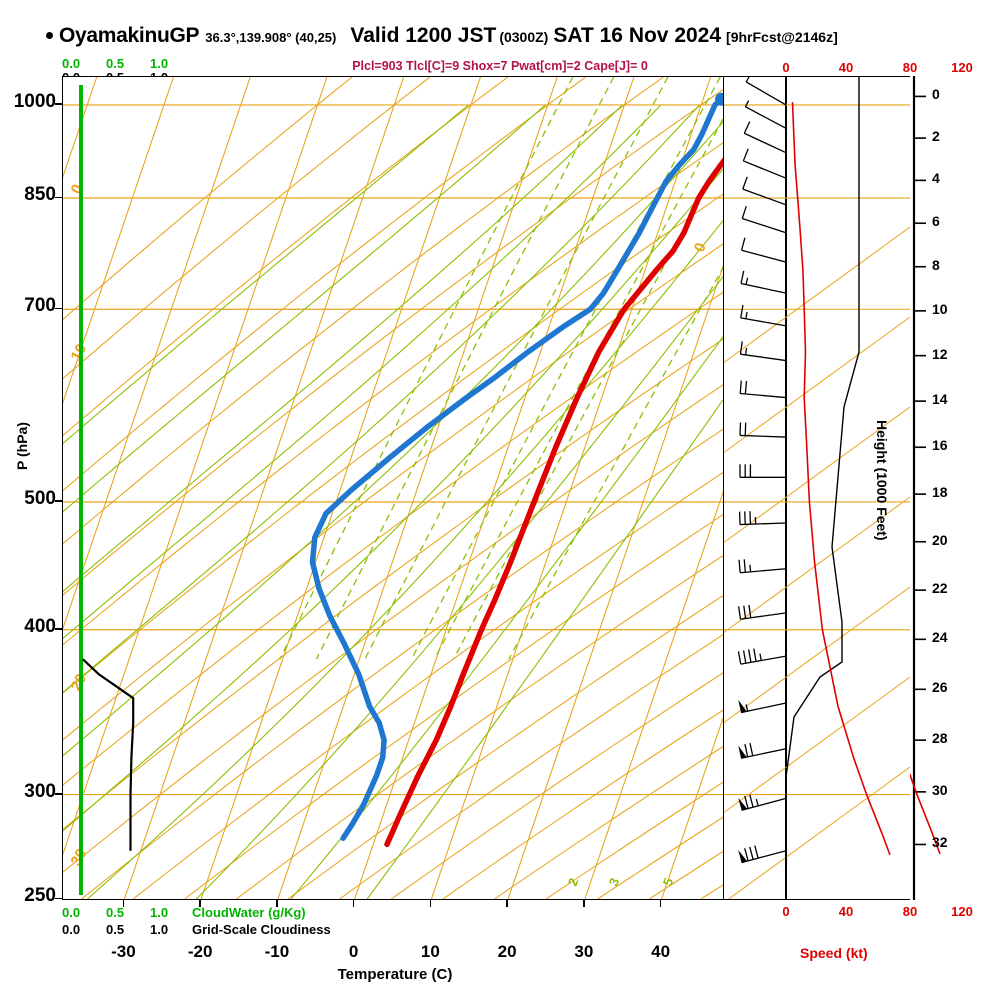 This screenshot has width=1000, height=1000. I want to click on speed-tick-top-120: 120, so click(962, 67).